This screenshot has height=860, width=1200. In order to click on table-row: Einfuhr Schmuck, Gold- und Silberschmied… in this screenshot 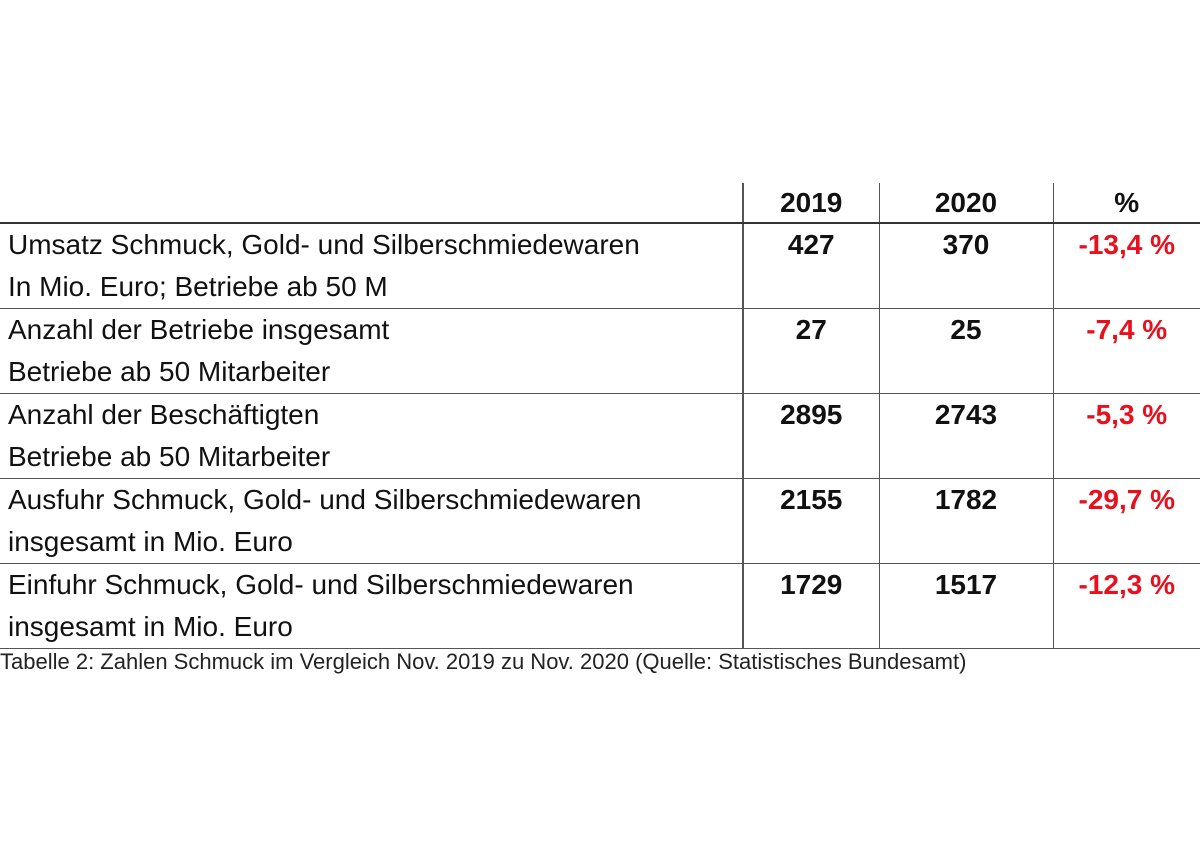, I will do `click(600, 606)`.